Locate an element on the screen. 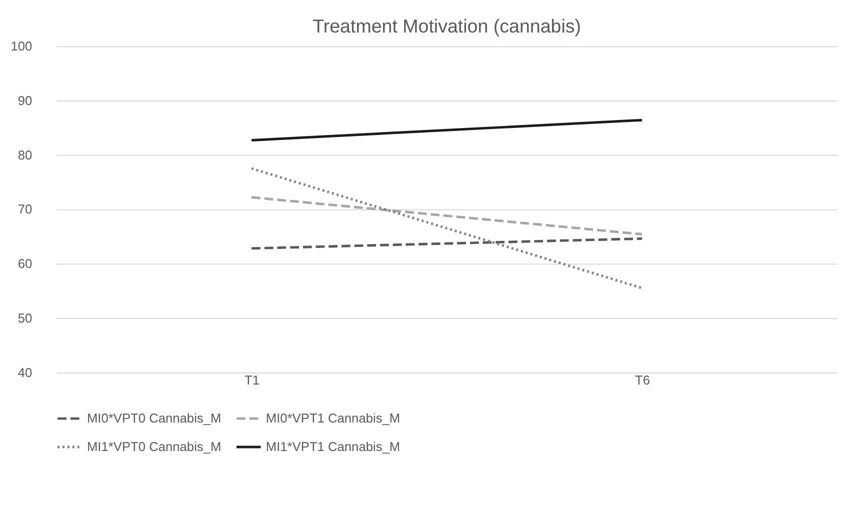 This screenshot has width=857, height=506. x-tick-label: T1 is located at coordinates (252, 380).